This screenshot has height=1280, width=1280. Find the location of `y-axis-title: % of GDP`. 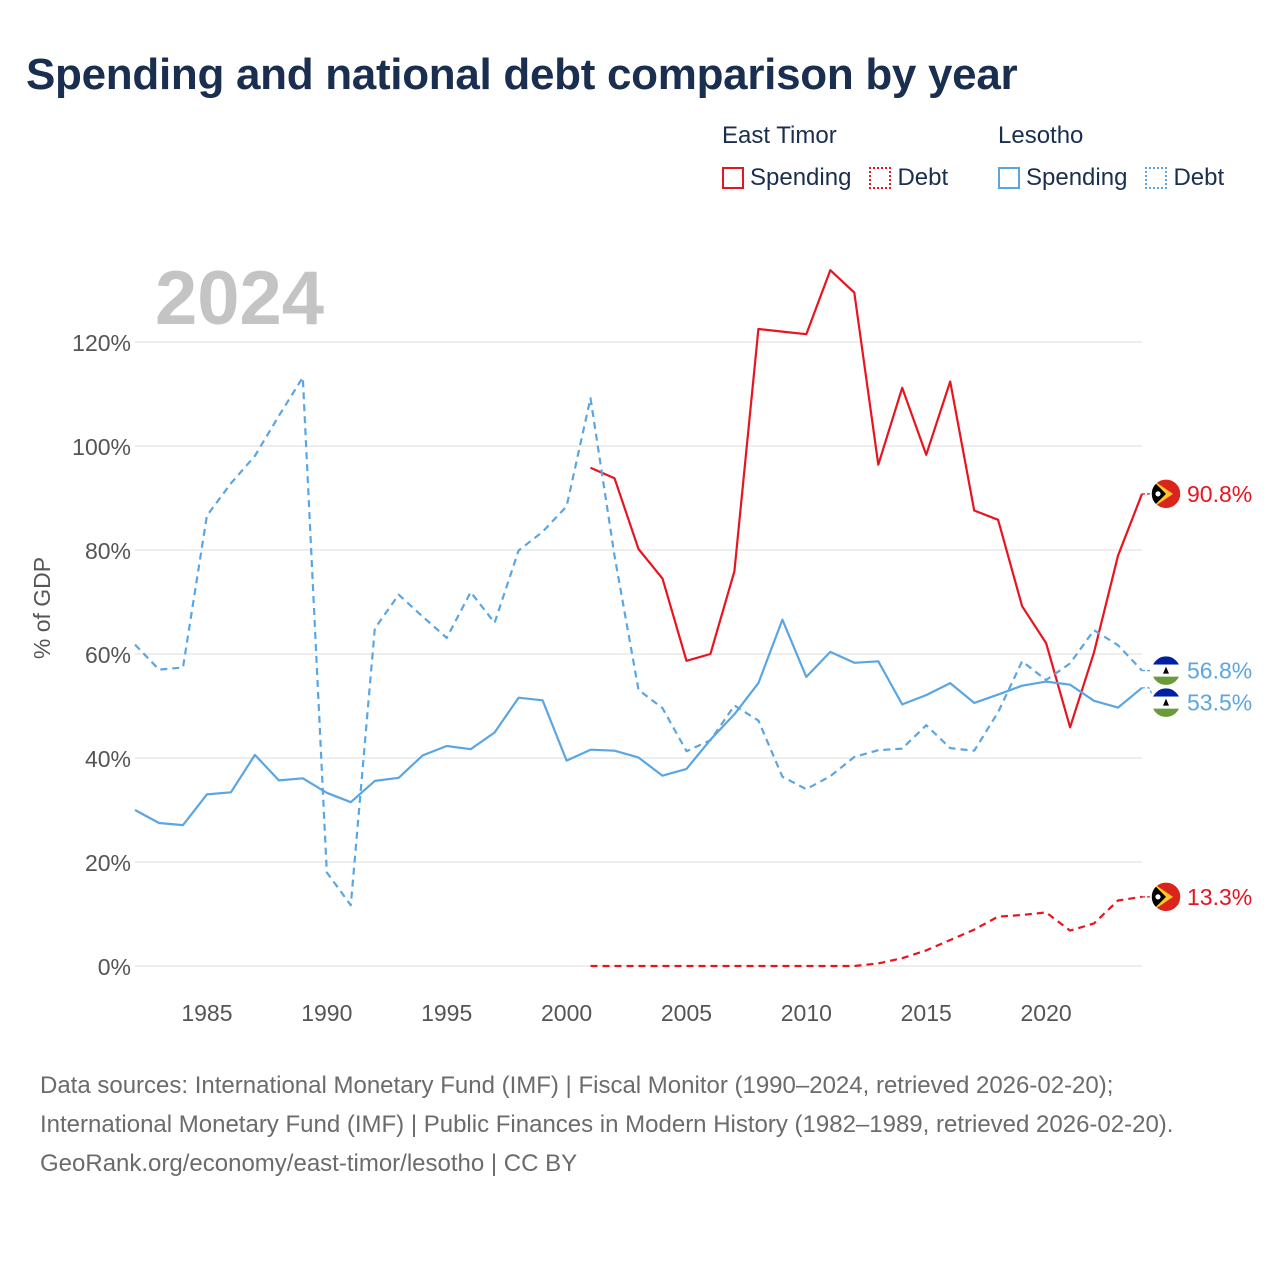

y-axis-title: % of GDP is located at coordinates (42, 608).